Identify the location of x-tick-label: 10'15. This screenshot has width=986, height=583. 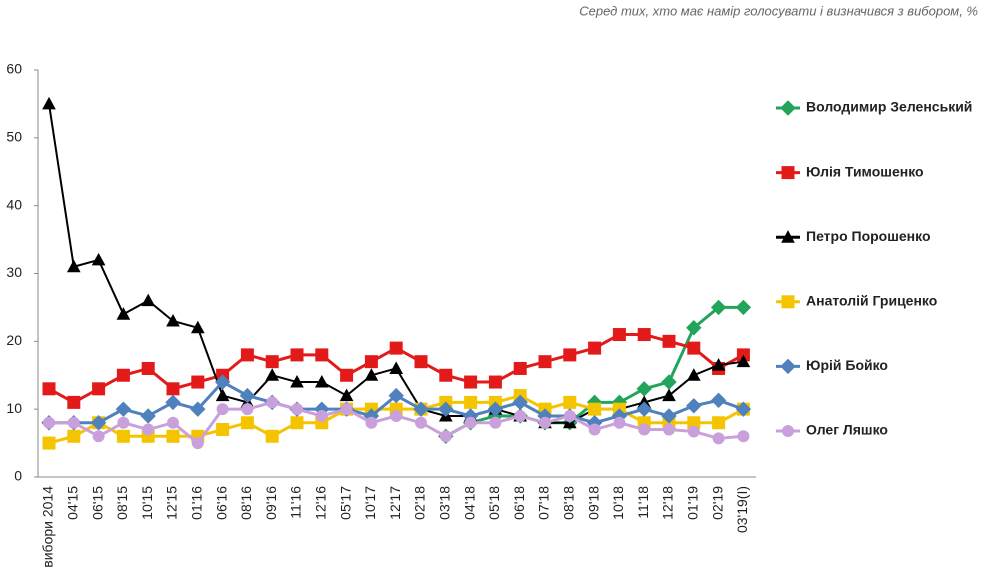
(147, 503).